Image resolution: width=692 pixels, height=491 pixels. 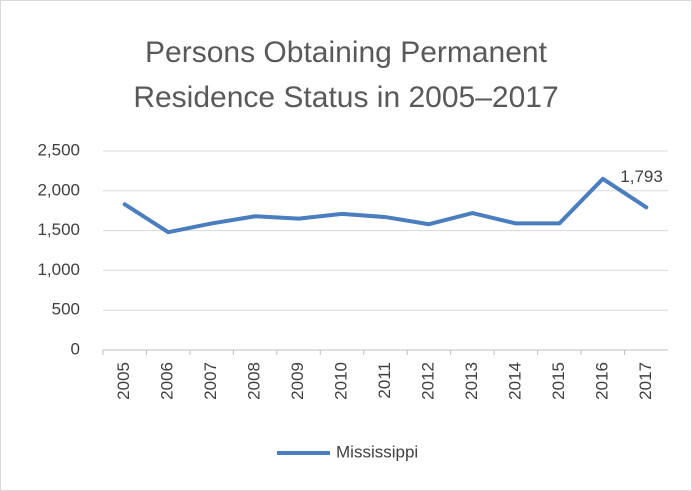 I want to click on x-tick-label: 2007, so click(x=210, y=381).